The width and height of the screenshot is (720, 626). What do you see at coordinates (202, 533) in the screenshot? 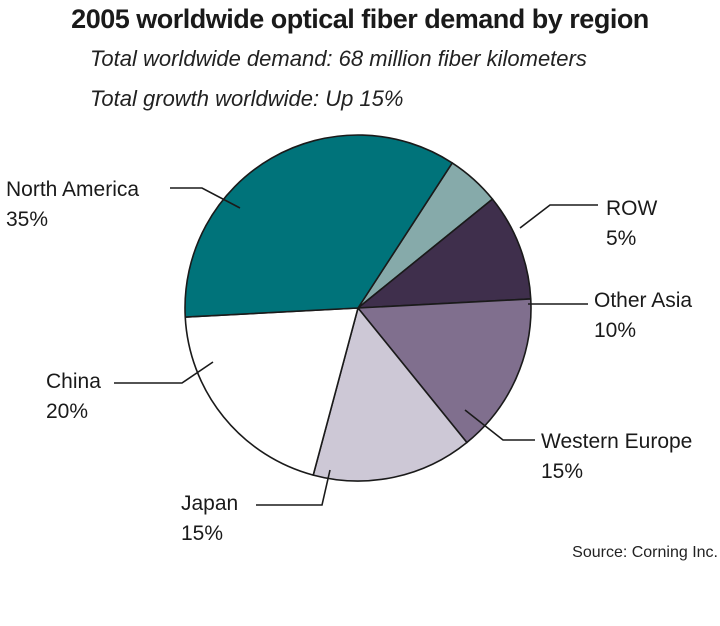
I see `slice-value-japan: 15%` at bounding box center [202, 533].